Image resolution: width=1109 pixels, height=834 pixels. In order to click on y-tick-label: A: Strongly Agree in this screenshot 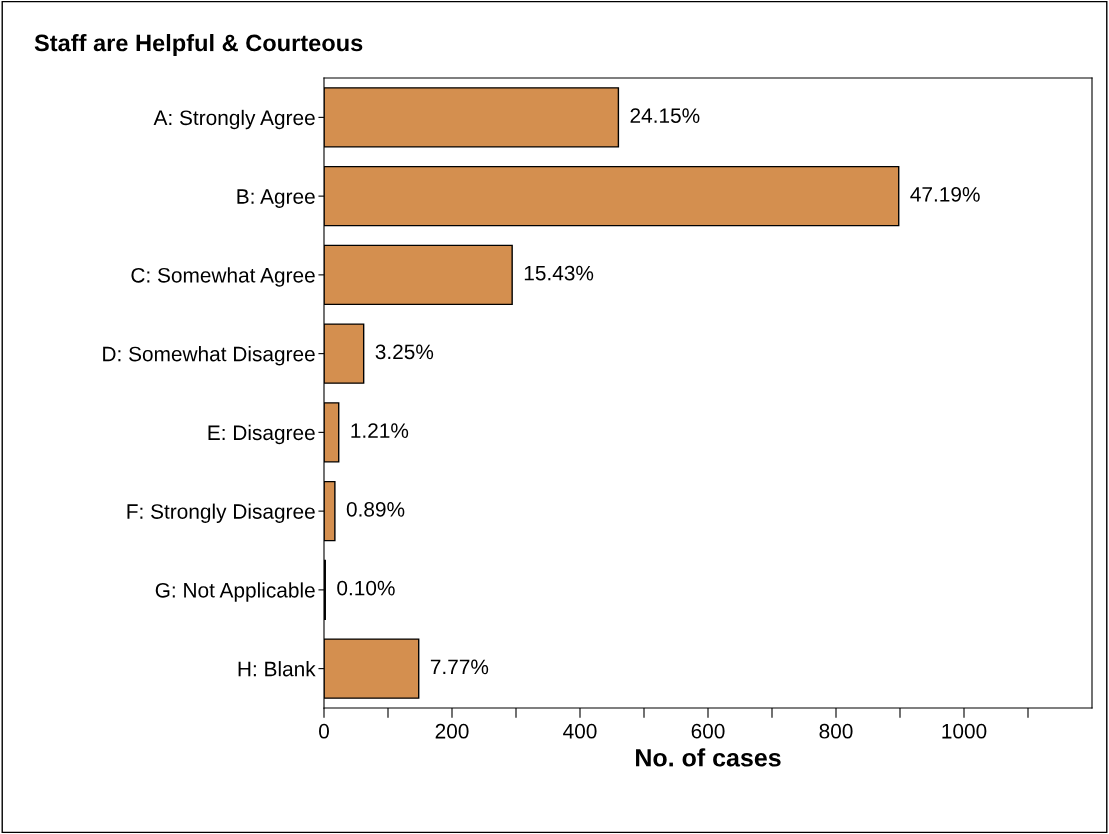, I will do `click(234, 119)`.